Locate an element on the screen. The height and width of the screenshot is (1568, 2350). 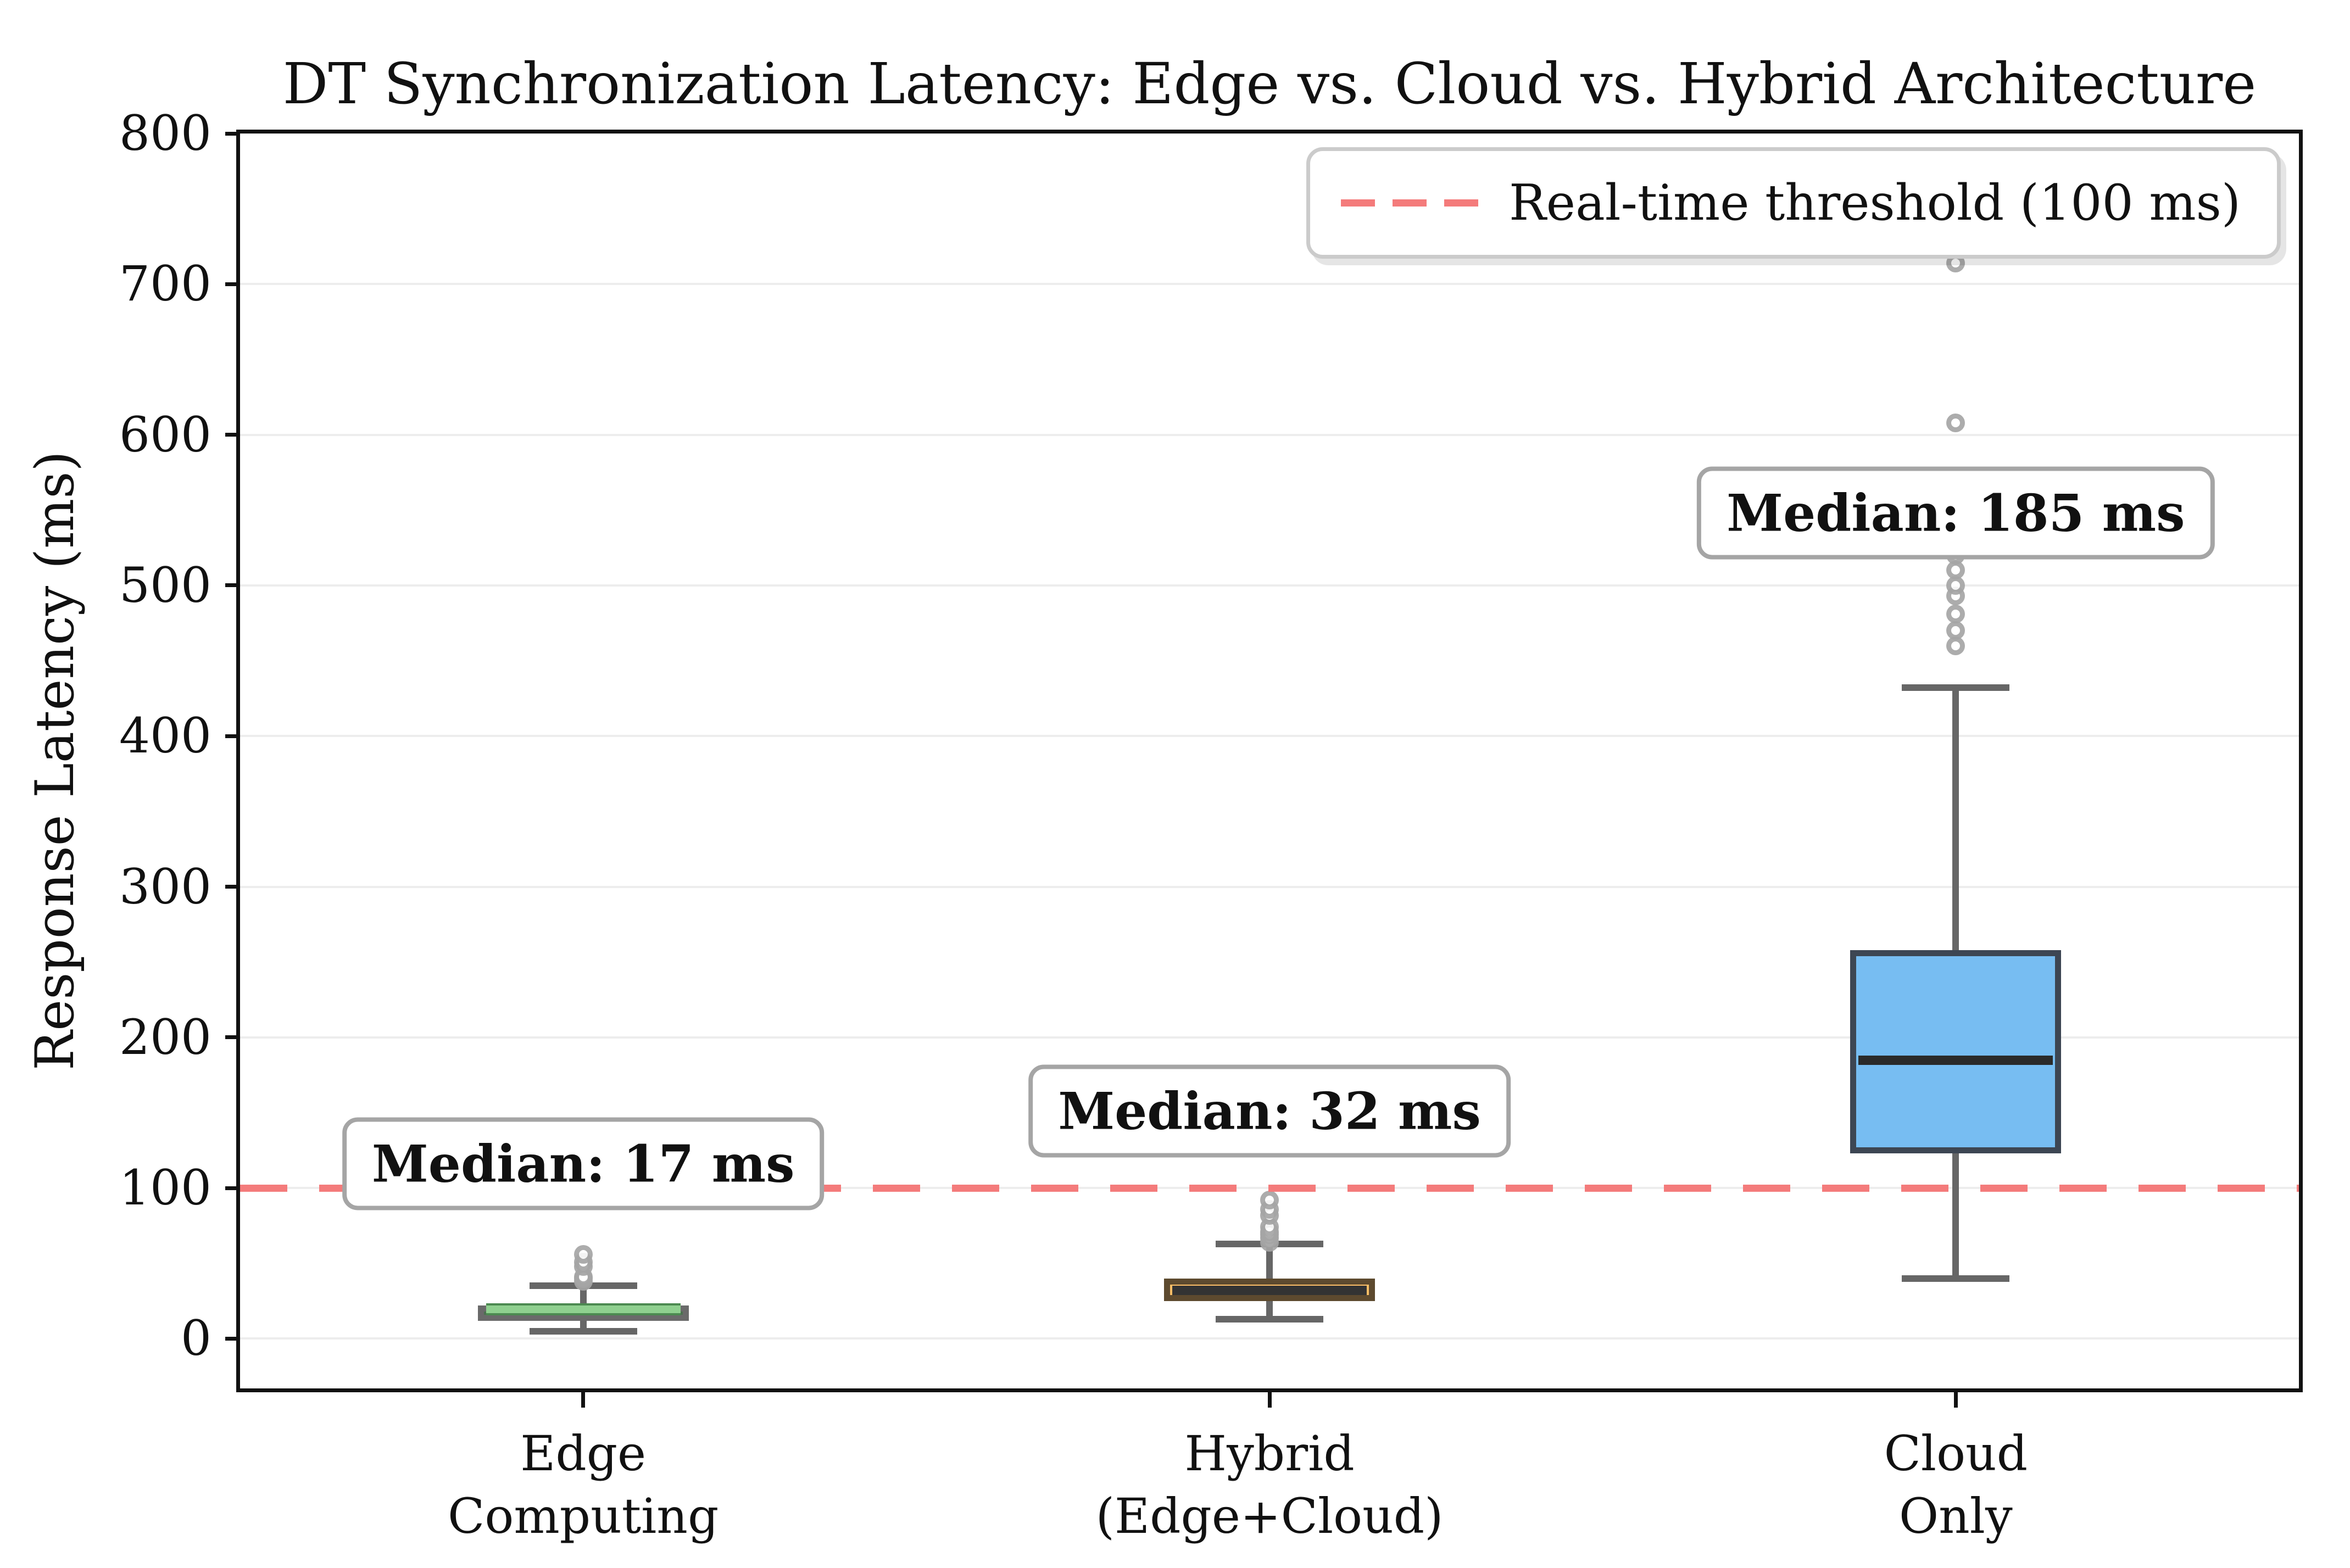
x-tick-label-2: Cloud Only is located at coordinates (1956, 1485).